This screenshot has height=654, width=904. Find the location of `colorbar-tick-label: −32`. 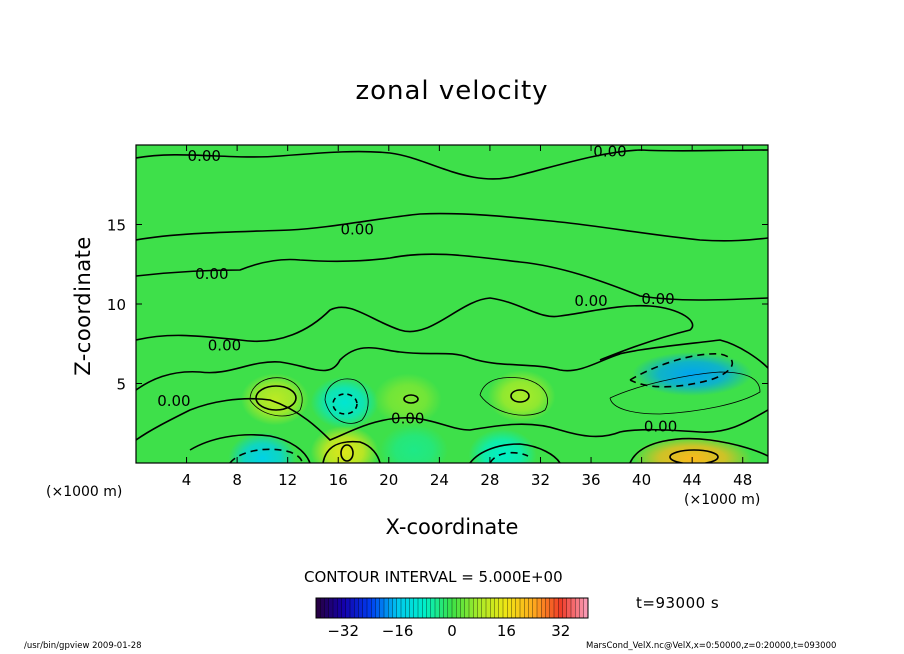

colorbar-tick-label: −32 is located at coordinates (343, 631).